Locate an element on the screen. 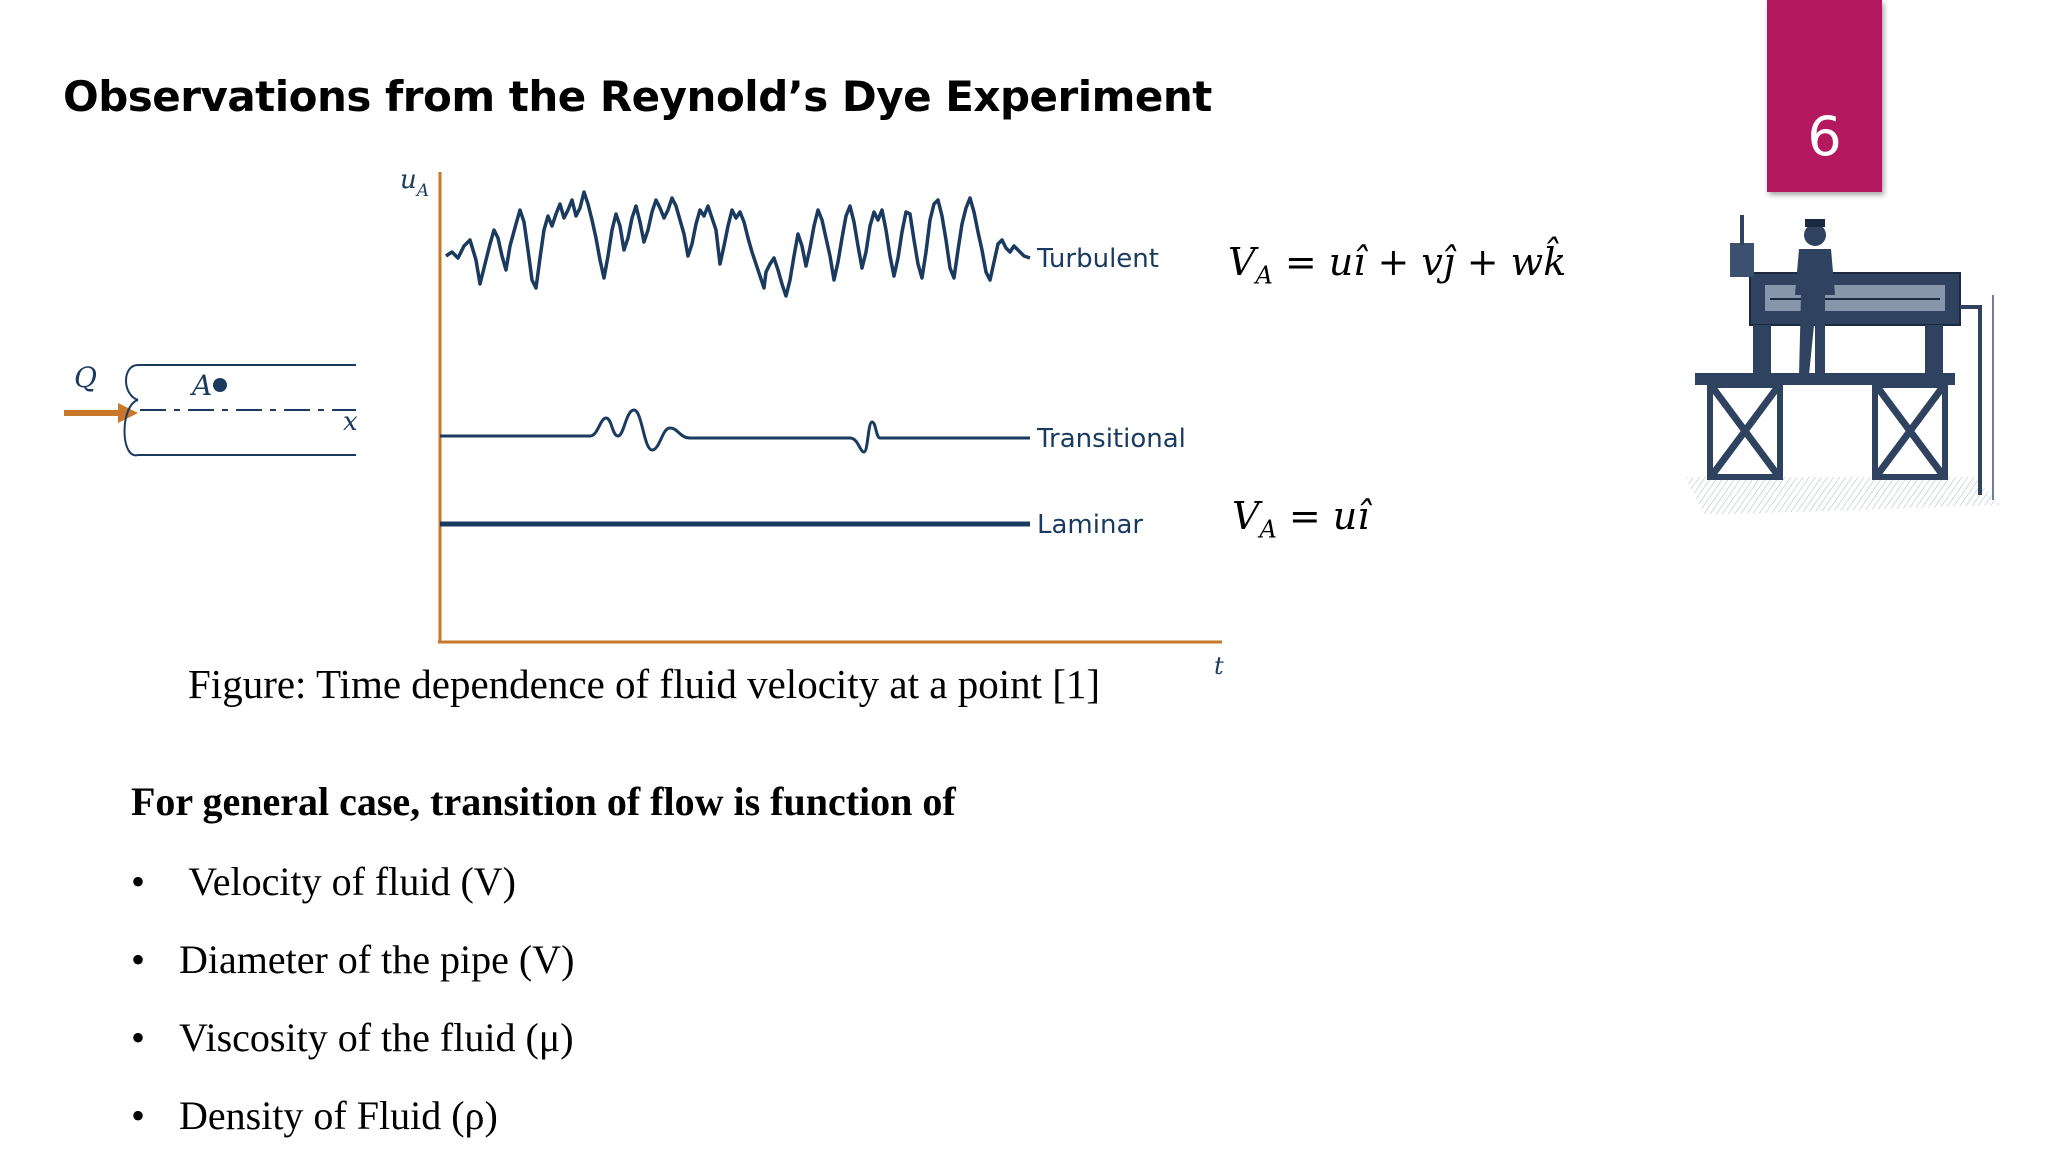 This screenshot has width=2048, height=1165. eq-turbulent-rhs: = uî + vĵ + wk̂ is located at coordinates (1425, 262).